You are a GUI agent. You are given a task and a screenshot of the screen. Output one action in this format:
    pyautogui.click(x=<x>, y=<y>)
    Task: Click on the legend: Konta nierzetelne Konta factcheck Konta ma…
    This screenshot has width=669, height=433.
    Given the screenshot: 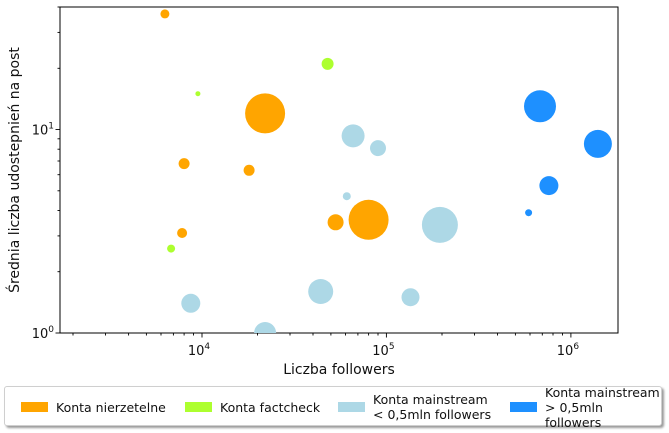 What is the action you would take?
    pyautogui.click(x=333, y=407)
    